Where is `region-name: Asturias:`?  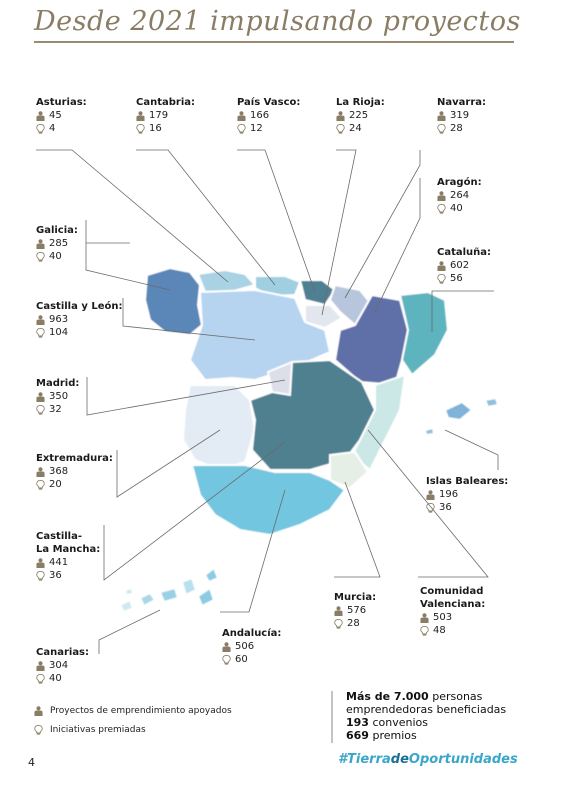
region-name: Asturias: is located at coordinates (61, 102).